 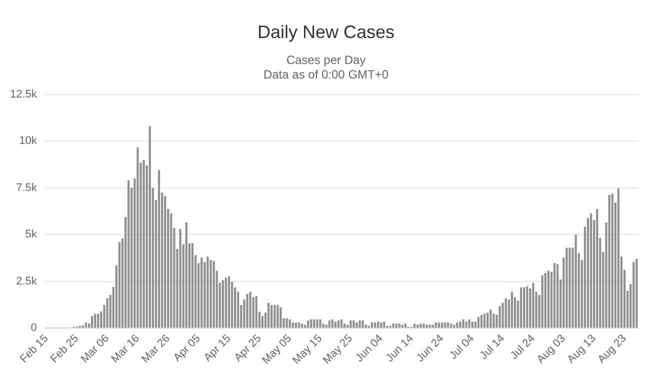 I want to click on y-tick-label: 0, so click(x=33, y=328).